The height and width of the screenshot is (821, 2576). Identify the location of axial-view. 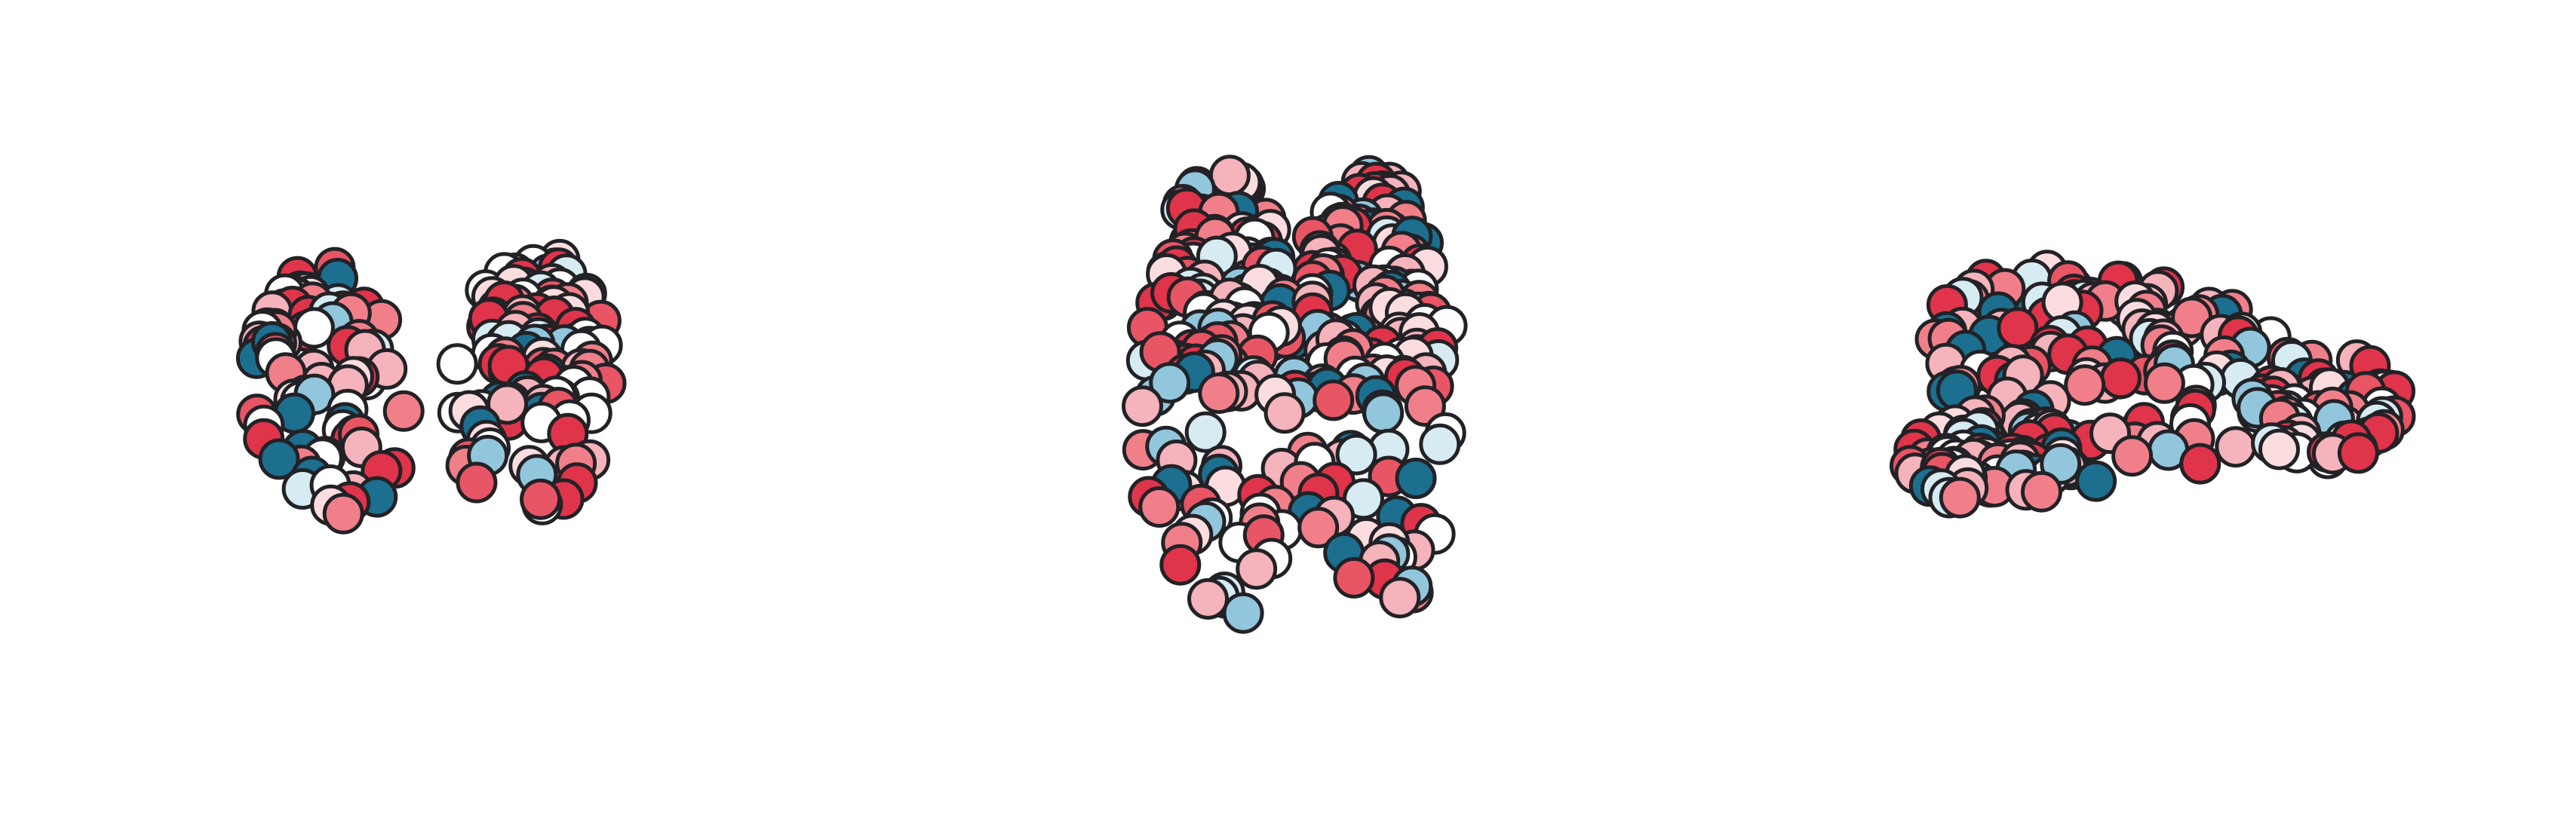
(1295, 394).